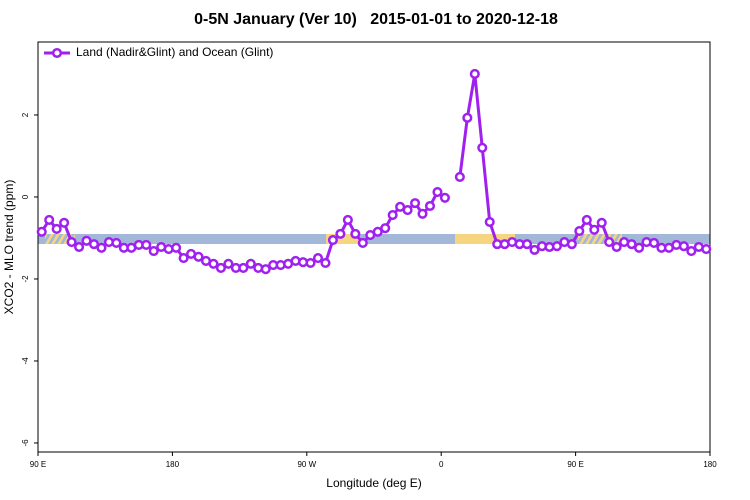 This screenshot has height=500, width=750. I want to click on y-tick-label: 0, so click(25, 196).